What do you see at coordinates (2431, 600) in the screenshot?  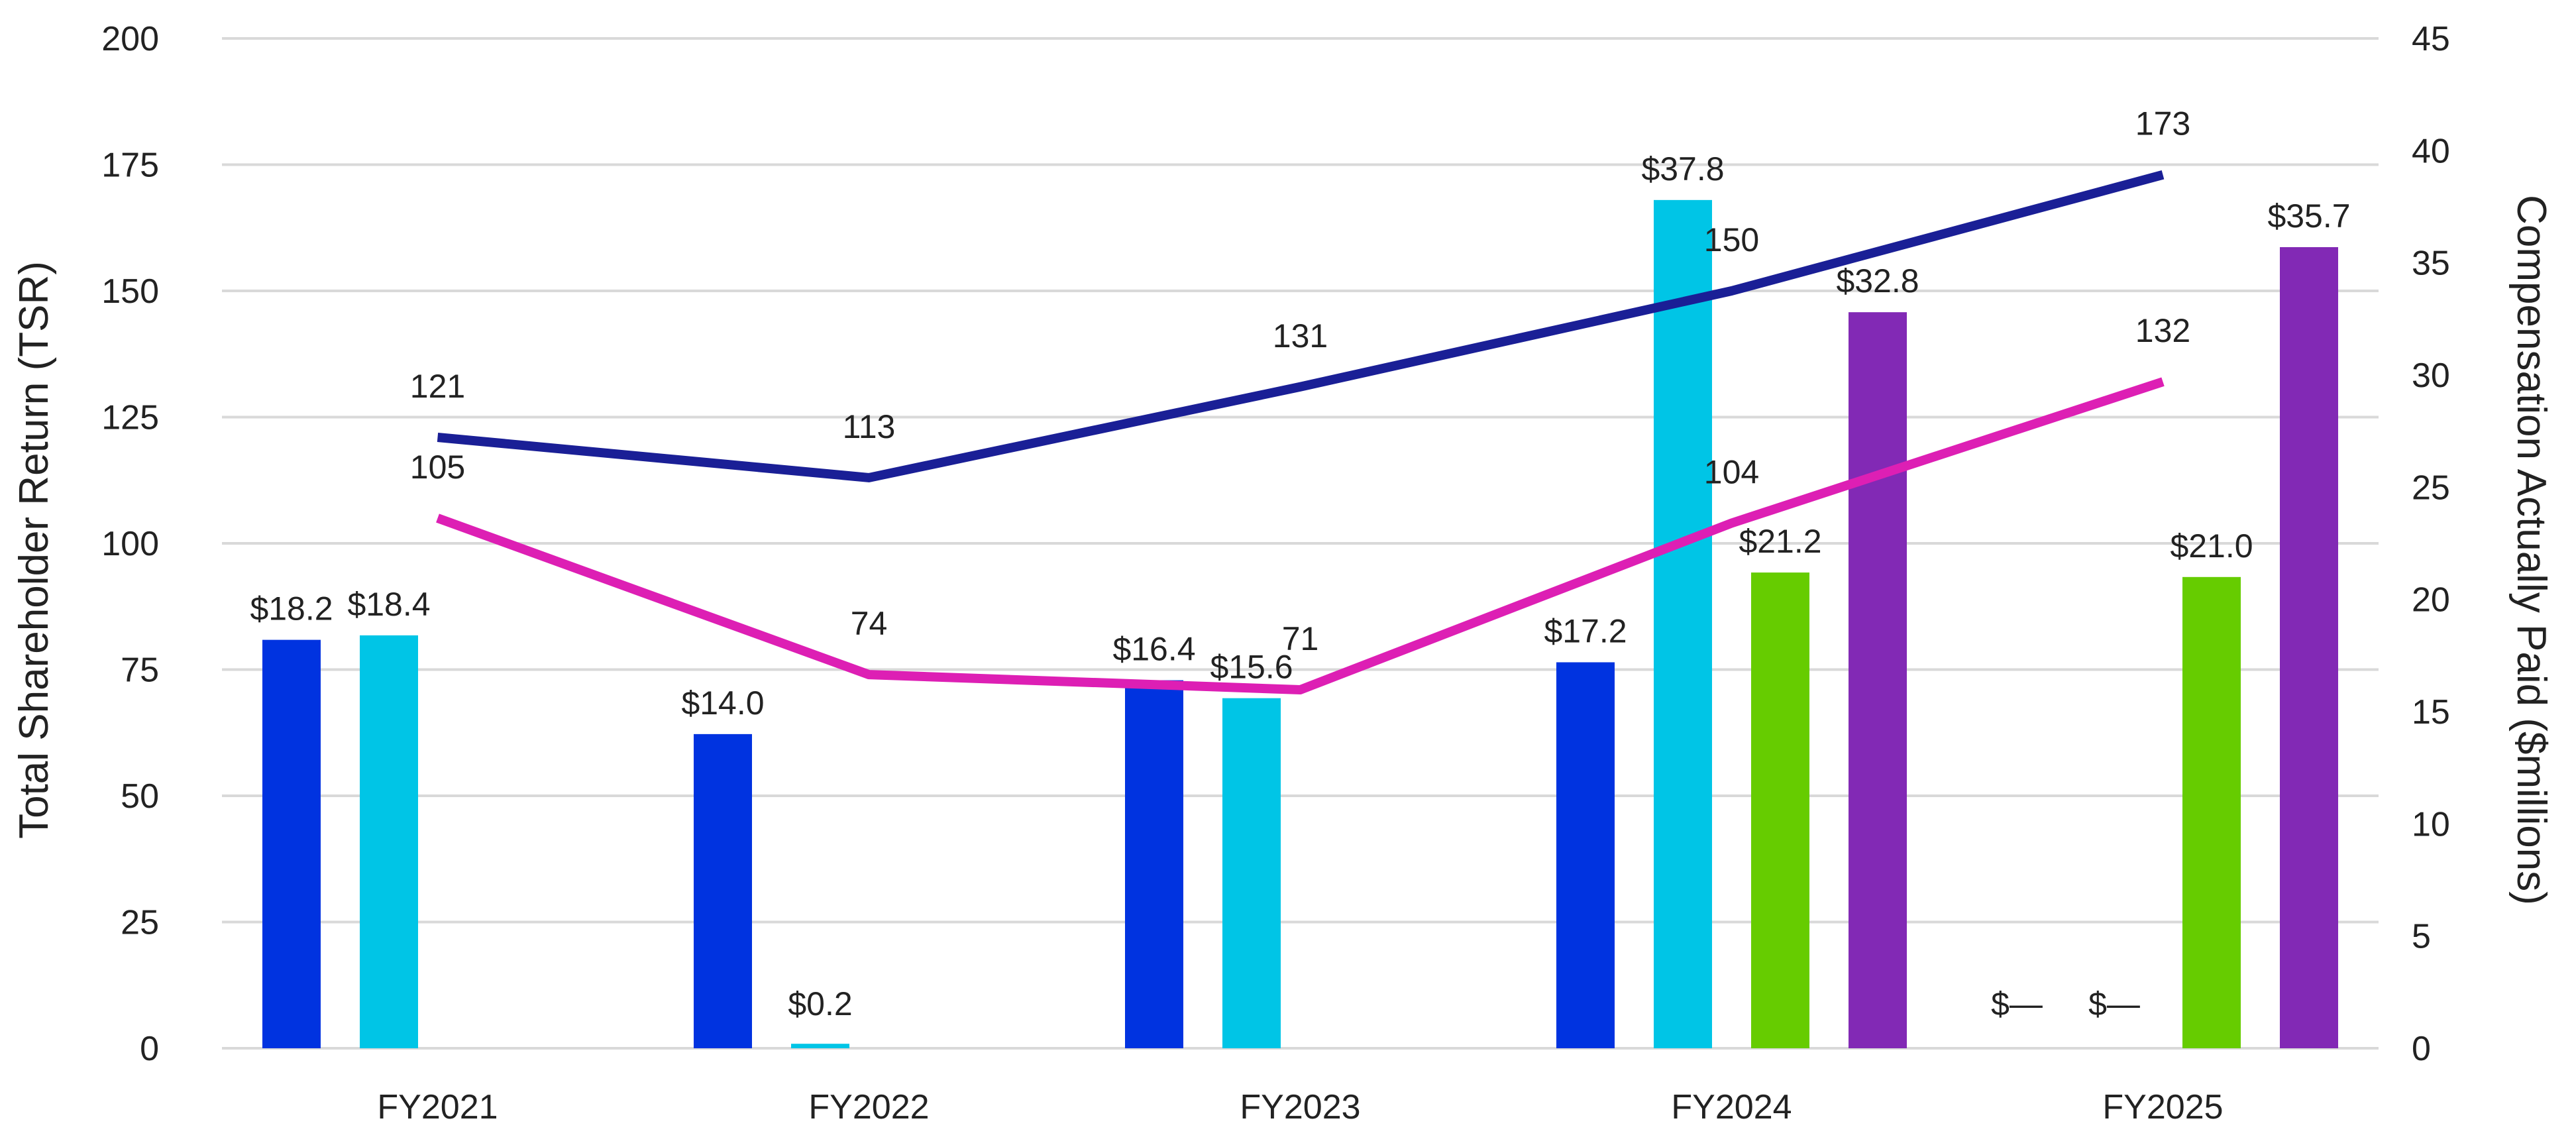 I see `y-right-tick-label: 20` at bounding box center [2431, 600].